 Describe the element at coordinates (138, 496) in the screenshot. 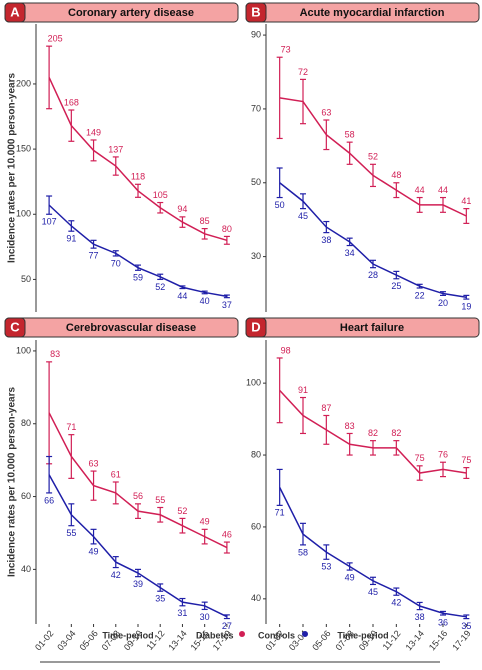

I see `value-label: 56` at that location.